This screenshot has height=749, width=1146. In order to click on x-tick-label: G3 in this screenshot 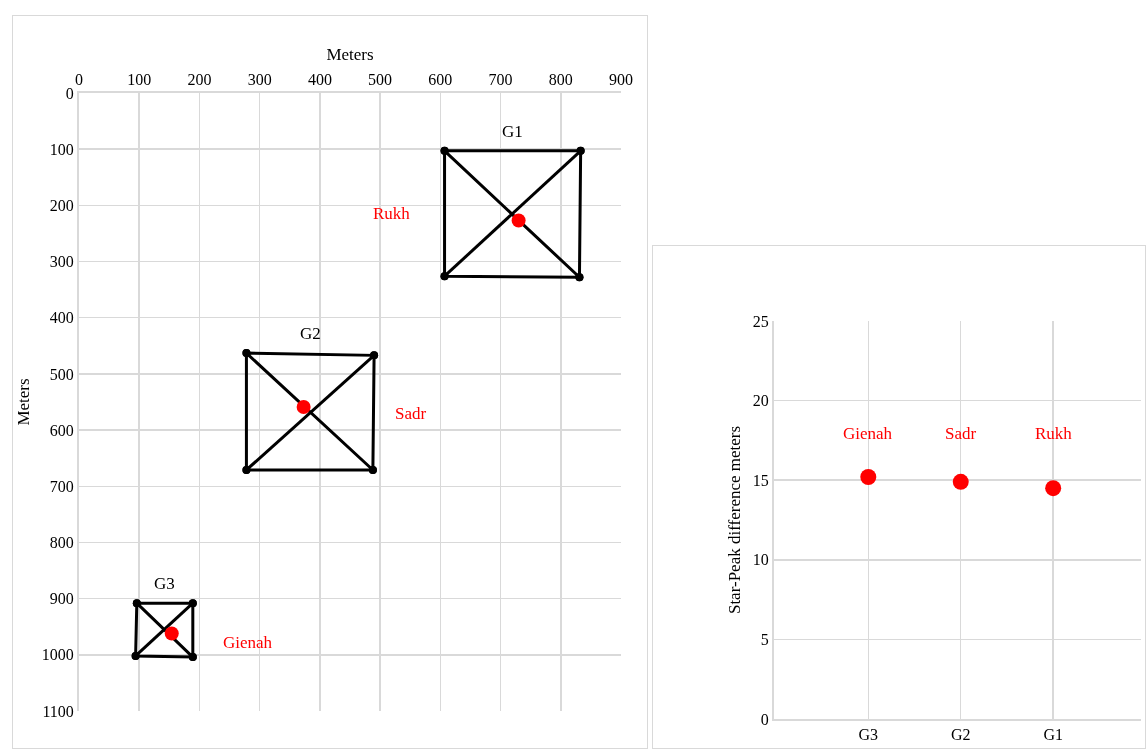, I will do `click(868, 735)`.